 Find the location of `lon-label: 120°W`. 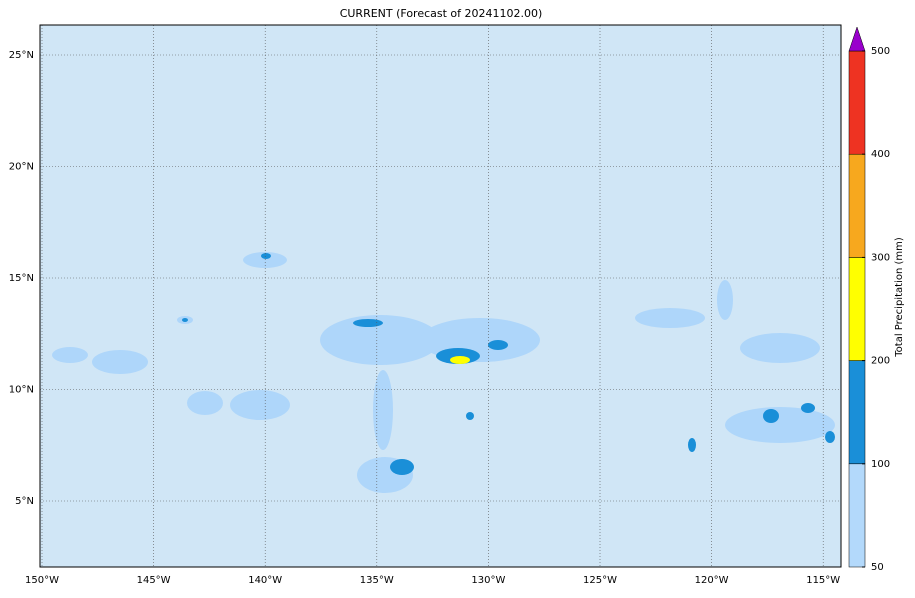

lon-label: 120°W is located at coordinates (712, 580).